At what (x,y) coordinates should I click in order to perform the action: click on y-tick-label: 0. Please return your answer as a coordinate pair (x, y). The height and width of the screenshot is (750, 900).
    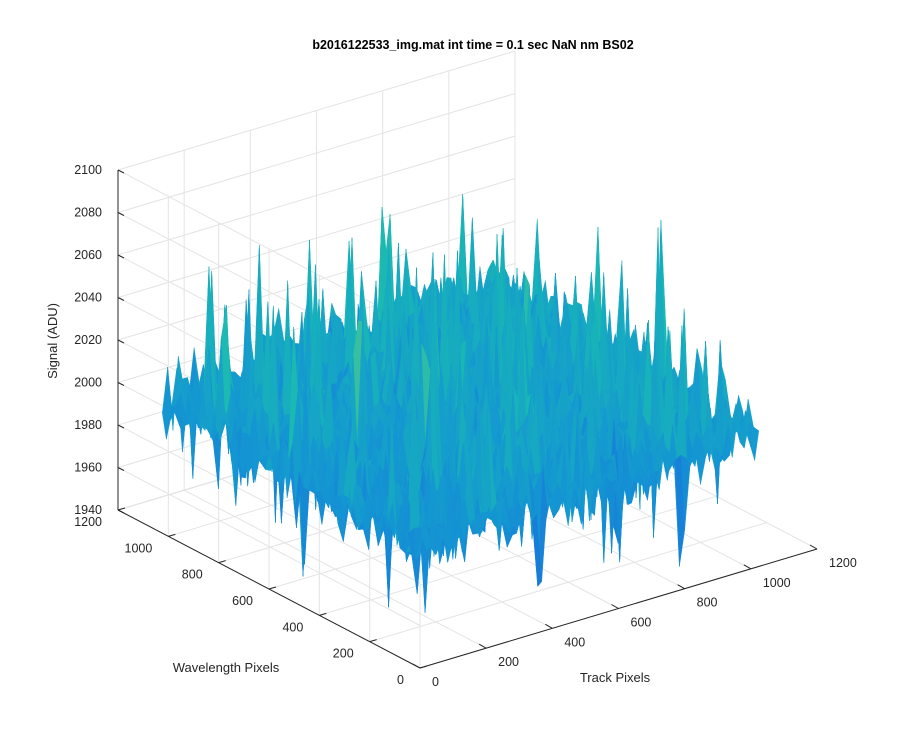
    Looking at the image, I should click on (400, 680).